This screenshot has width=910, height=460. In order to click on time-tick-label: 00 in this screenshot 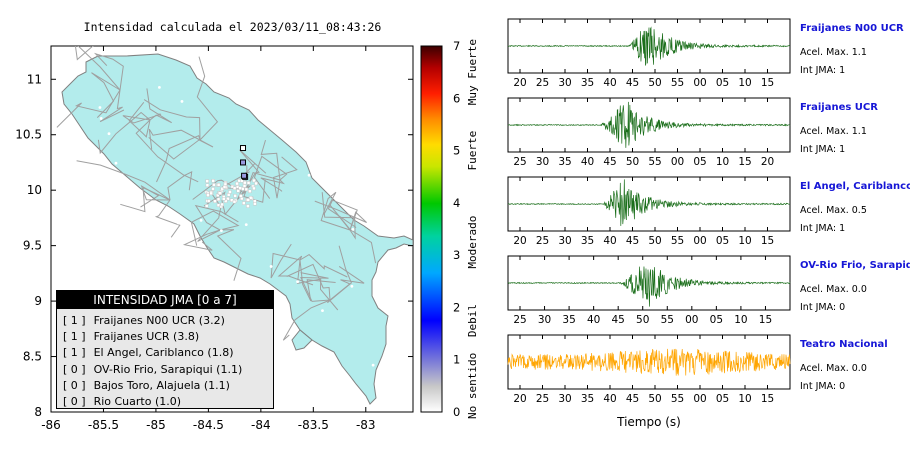, I will do `click(677, 162)`.